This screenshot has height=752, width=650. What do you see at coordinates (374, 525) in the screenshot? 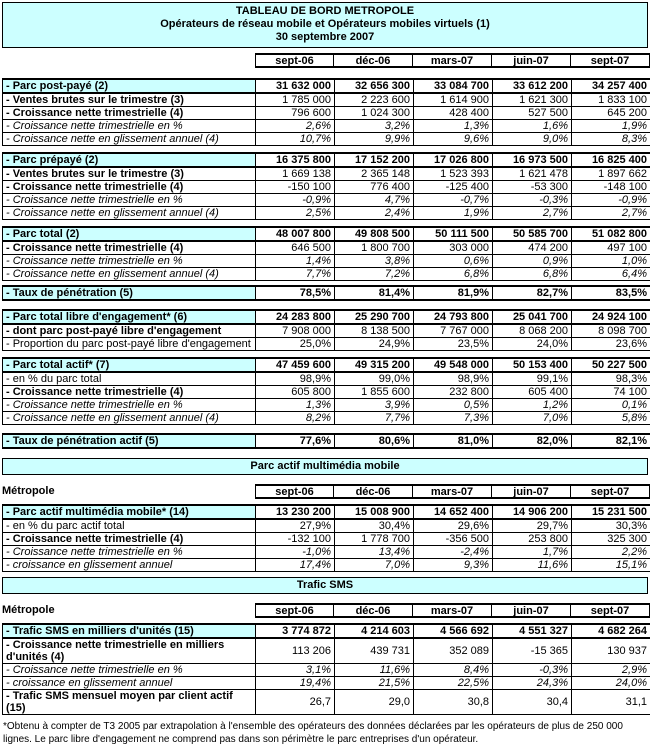
I see `value-cell: 30,4%` at bounding box center [374, 525].